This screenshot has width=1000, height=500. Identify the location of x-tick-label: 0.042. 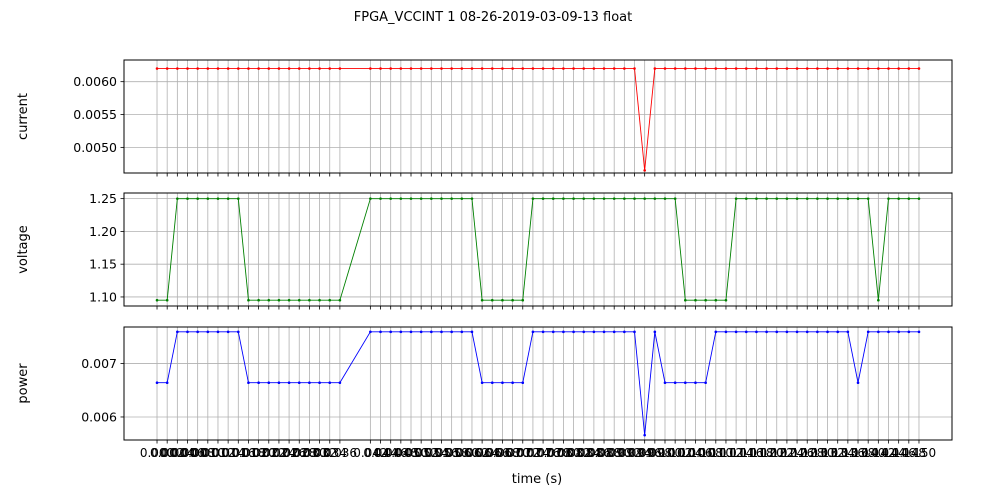
(370, 453).